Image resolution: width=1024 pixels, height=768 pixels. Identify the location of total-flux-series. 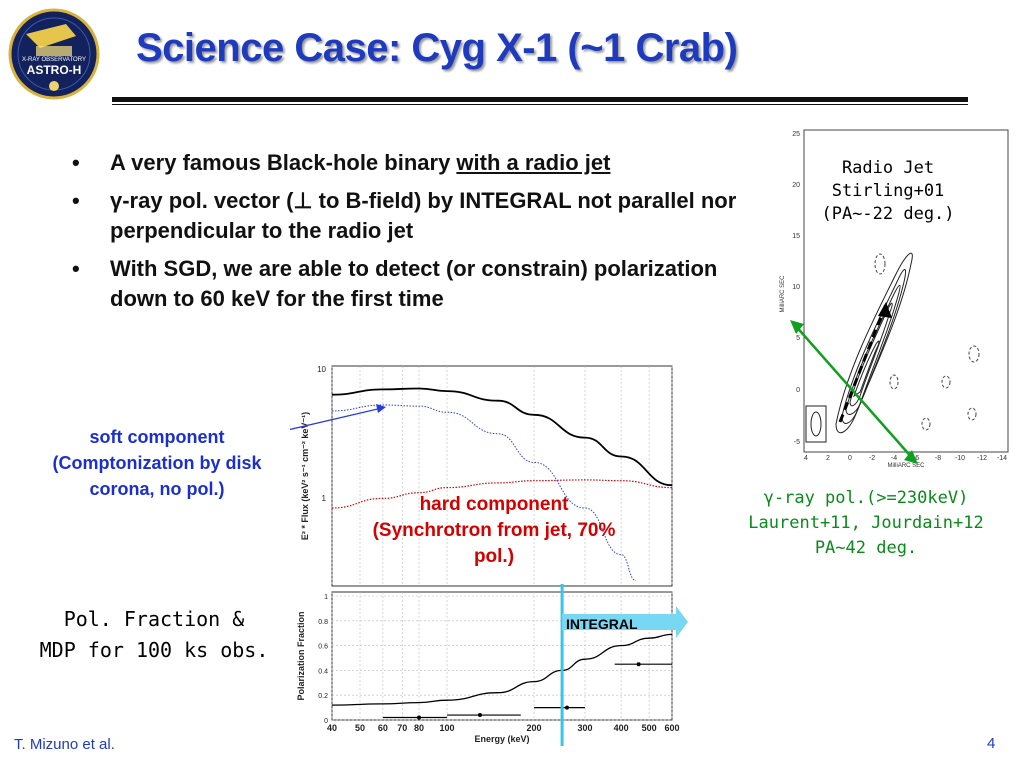
(502, 437).